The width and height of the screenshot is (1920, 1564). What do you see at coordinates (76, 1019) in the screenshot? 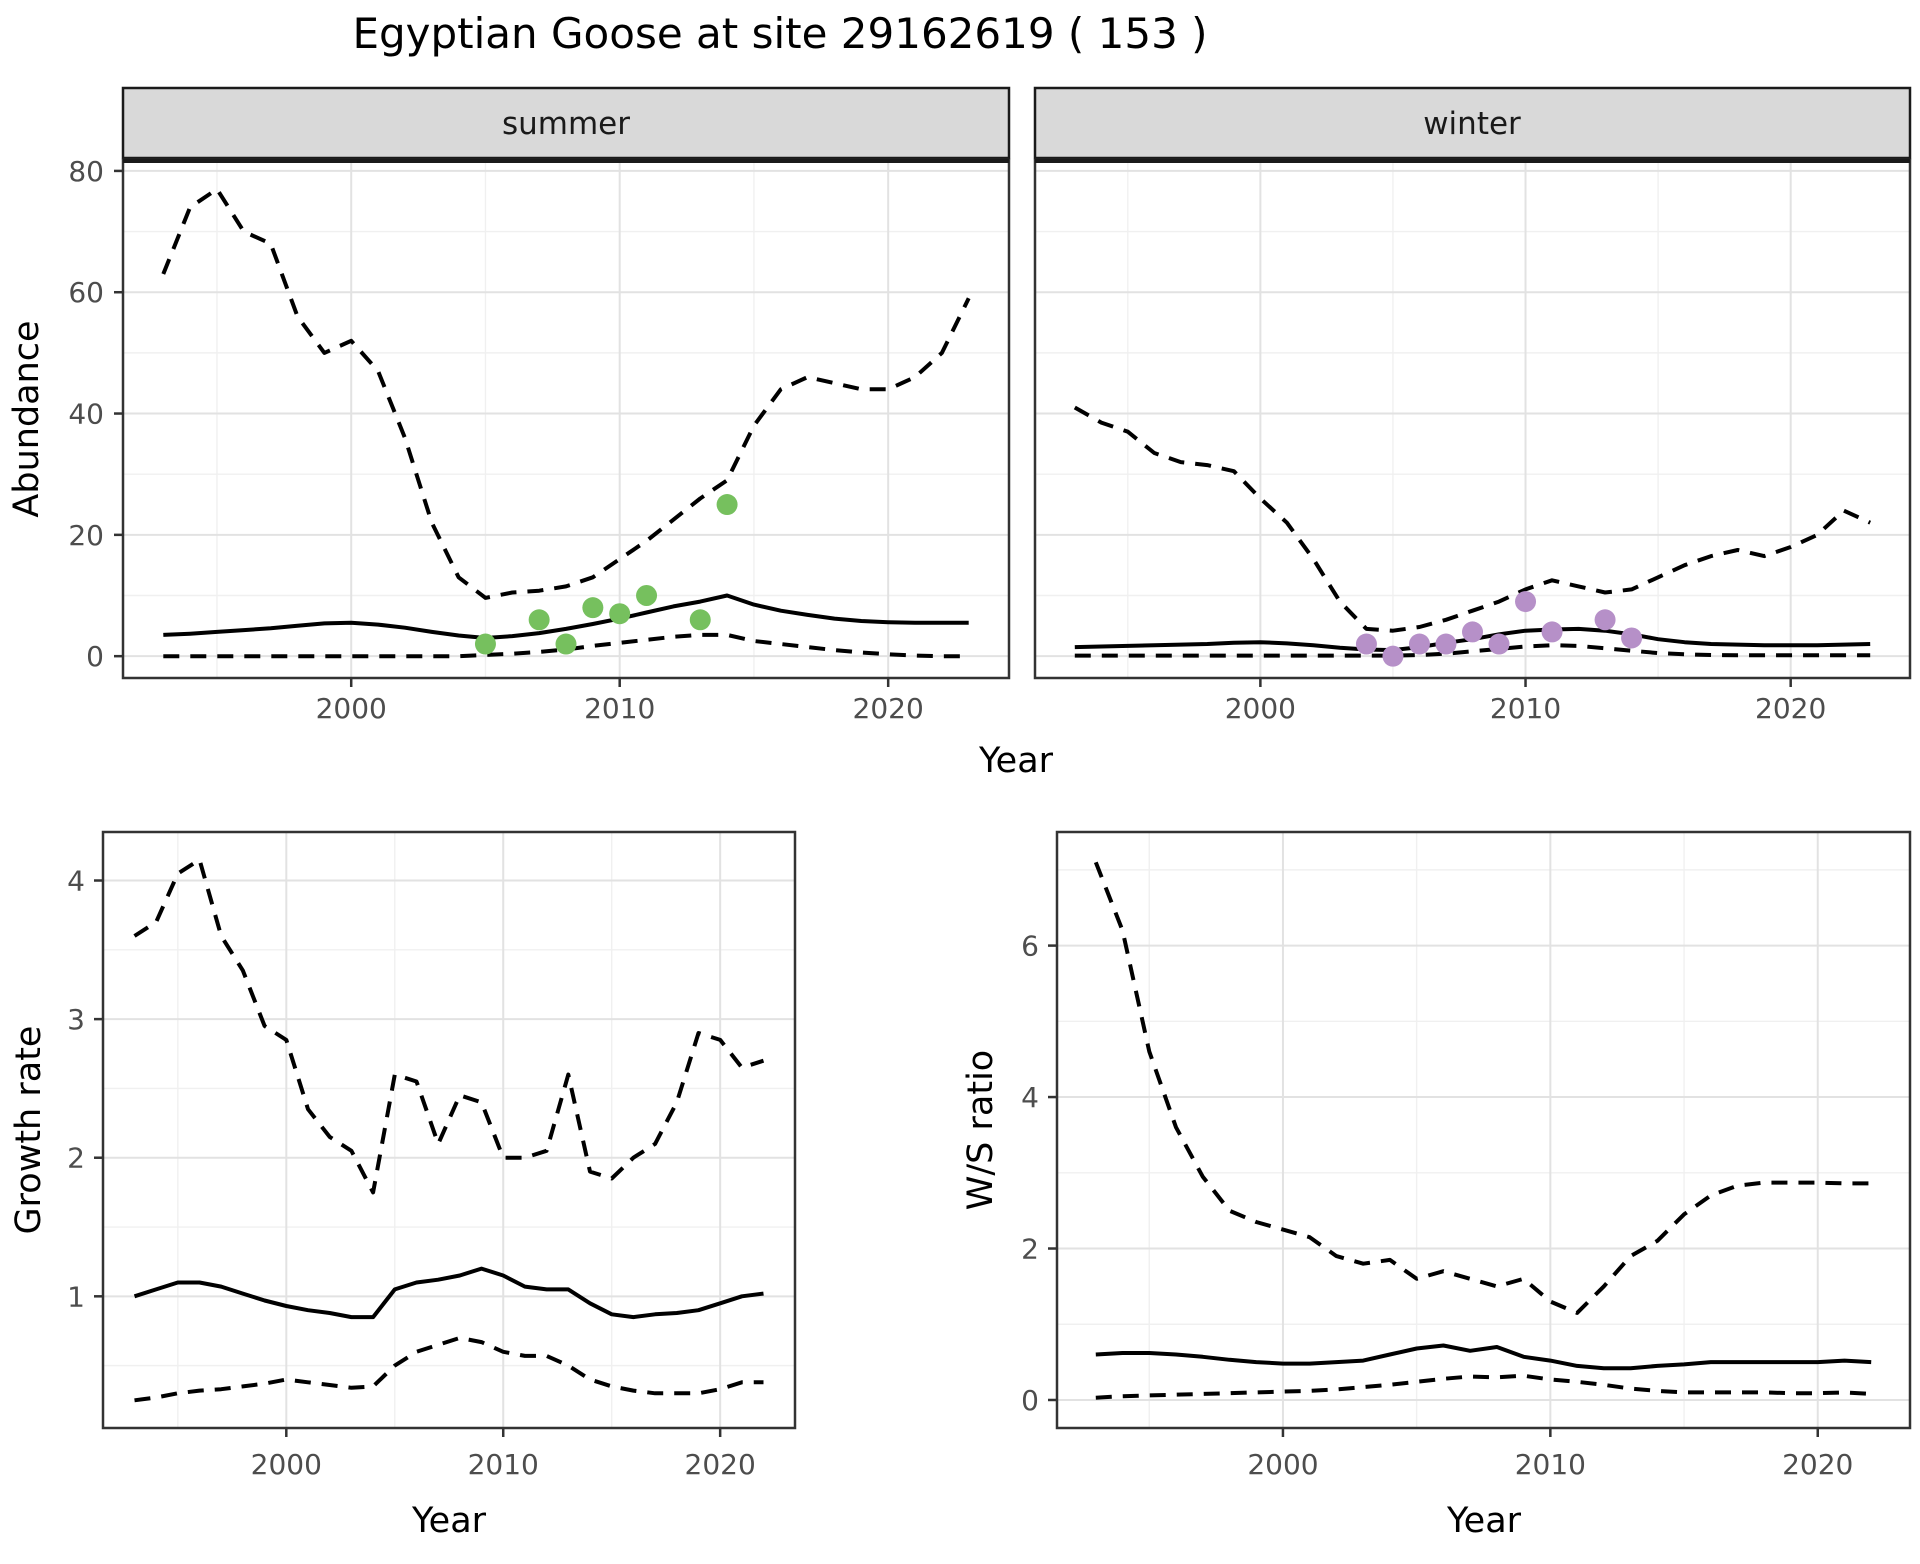
I see `y-tick-label: 3` at bounding box center [76, 1019].